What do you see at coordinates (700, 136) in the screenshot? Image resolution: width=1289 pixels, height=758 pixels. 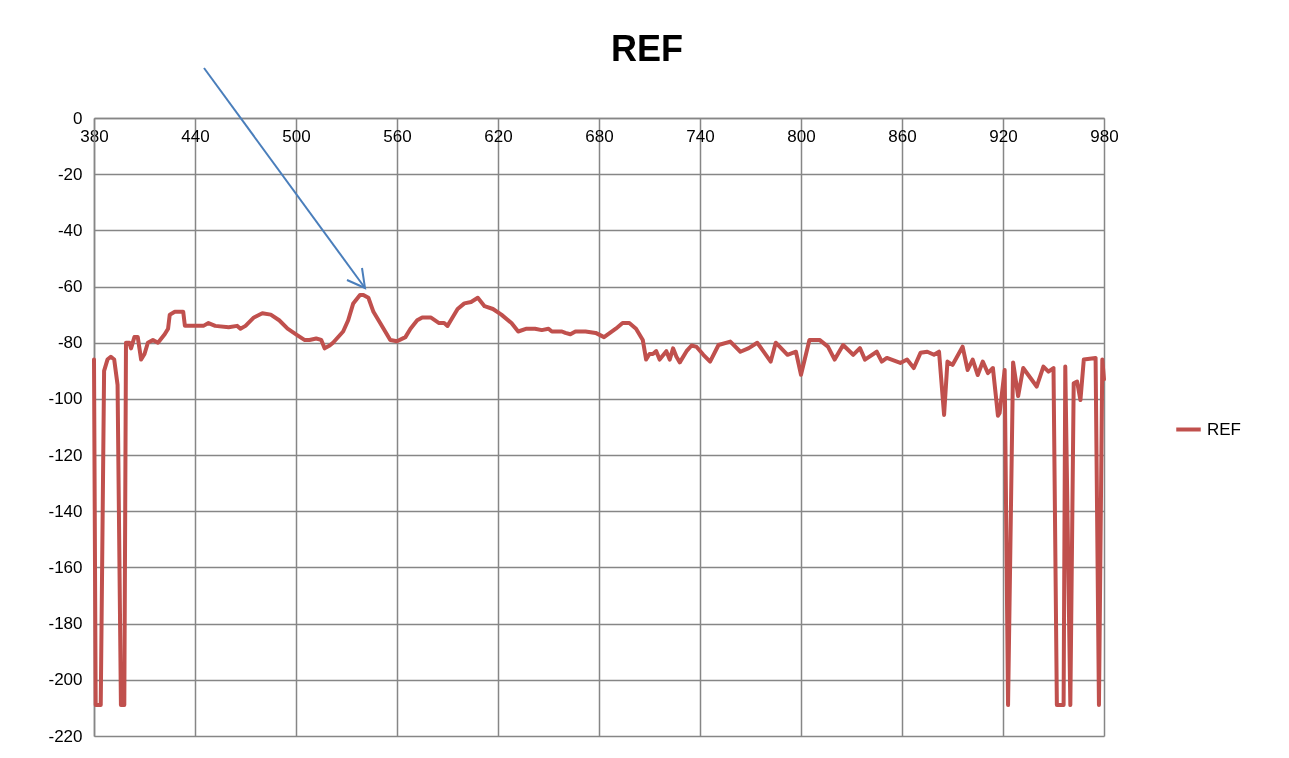 I see `x-tick-label: 740` at bounding box center [700, 136].